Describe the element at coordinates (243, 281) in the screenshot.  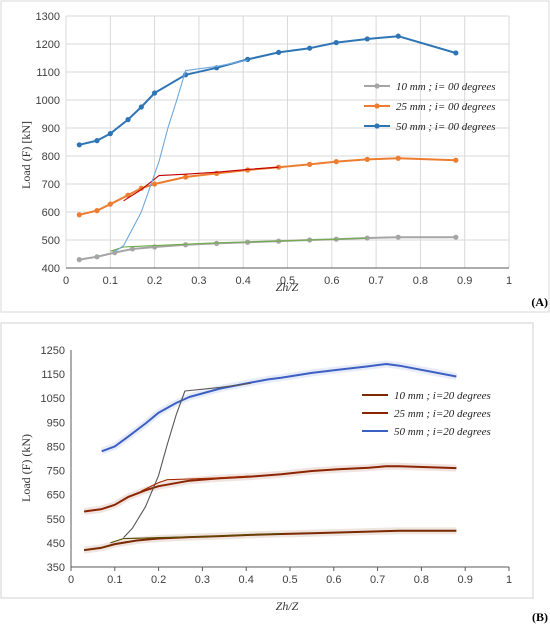
I see `a-x-tick-label: 0.4` at that location.